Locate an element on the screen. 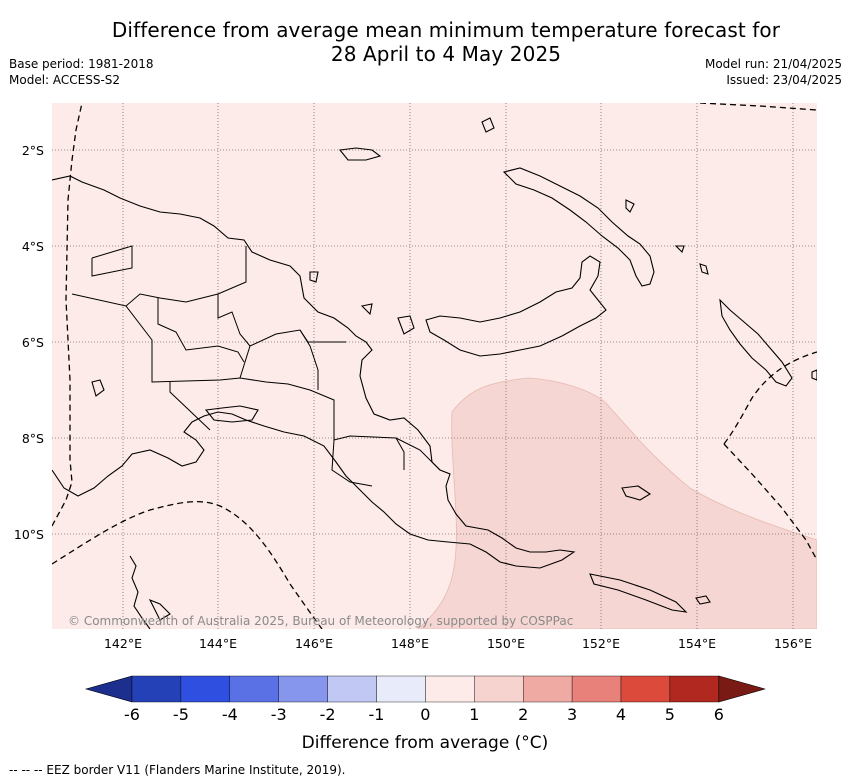 This screenshot has height=781, width=850. lat-label: 8°S is located at coordinates (33, 438).